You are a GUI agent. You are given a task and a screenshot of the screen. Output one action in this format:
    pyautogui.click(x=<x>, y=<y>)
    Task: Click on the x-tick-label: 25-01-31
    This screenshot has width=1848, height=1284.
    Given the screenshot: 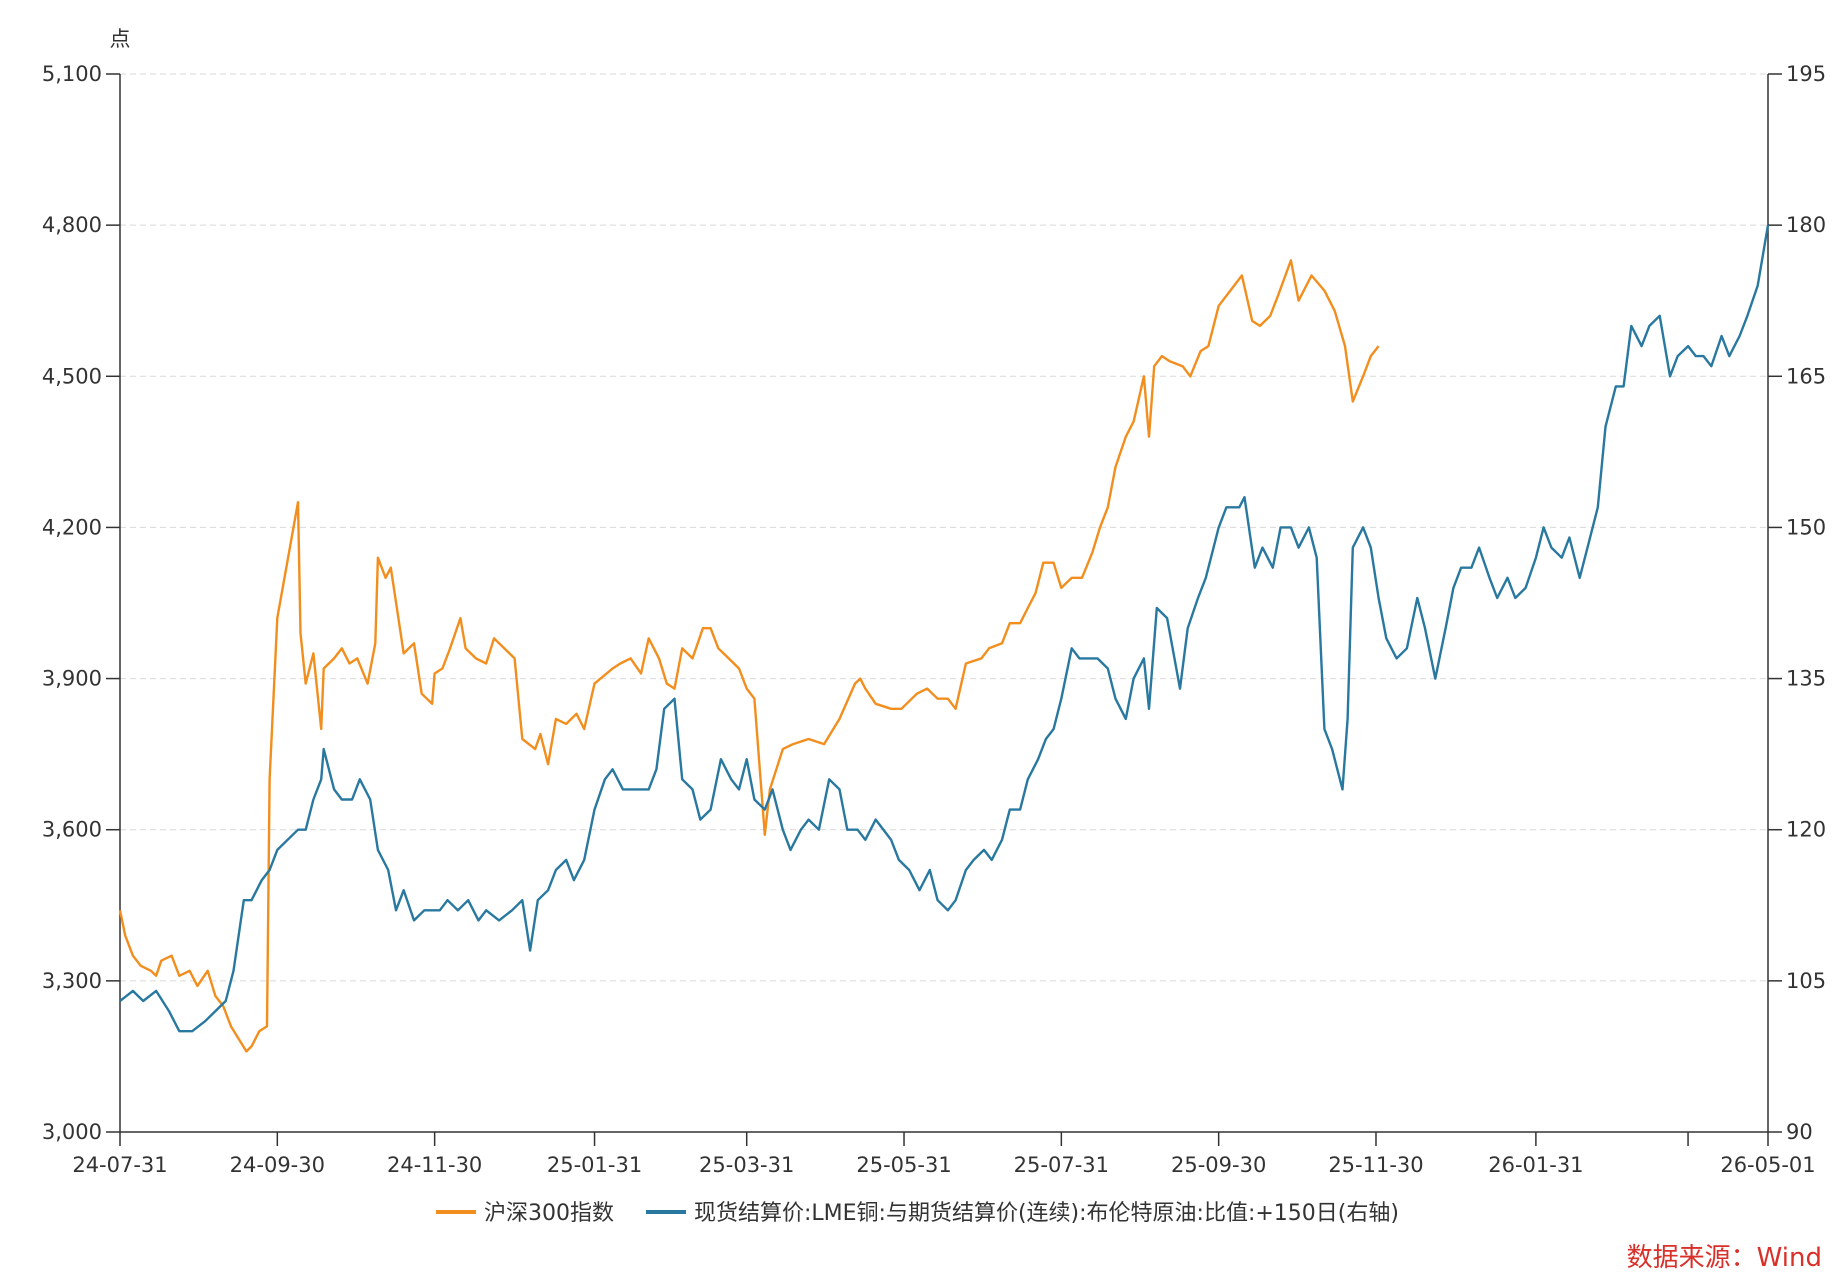 What is the action you would take?
    pyautogui.click(x=594, y=1165)
    